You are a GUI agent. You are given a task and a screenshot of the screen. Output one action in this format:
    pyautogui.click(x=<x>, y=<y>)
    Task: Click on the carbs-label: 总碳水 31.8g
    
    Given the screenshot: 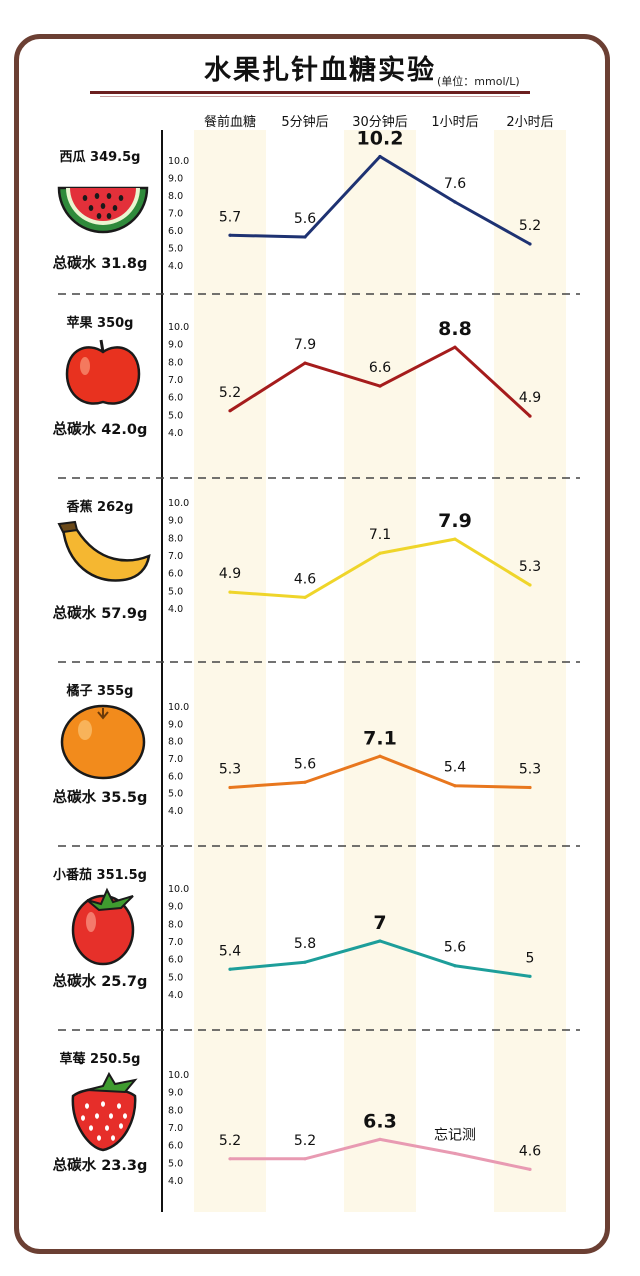 What is the action you would take?
    pyautogui.click(x=100, y=263)
    